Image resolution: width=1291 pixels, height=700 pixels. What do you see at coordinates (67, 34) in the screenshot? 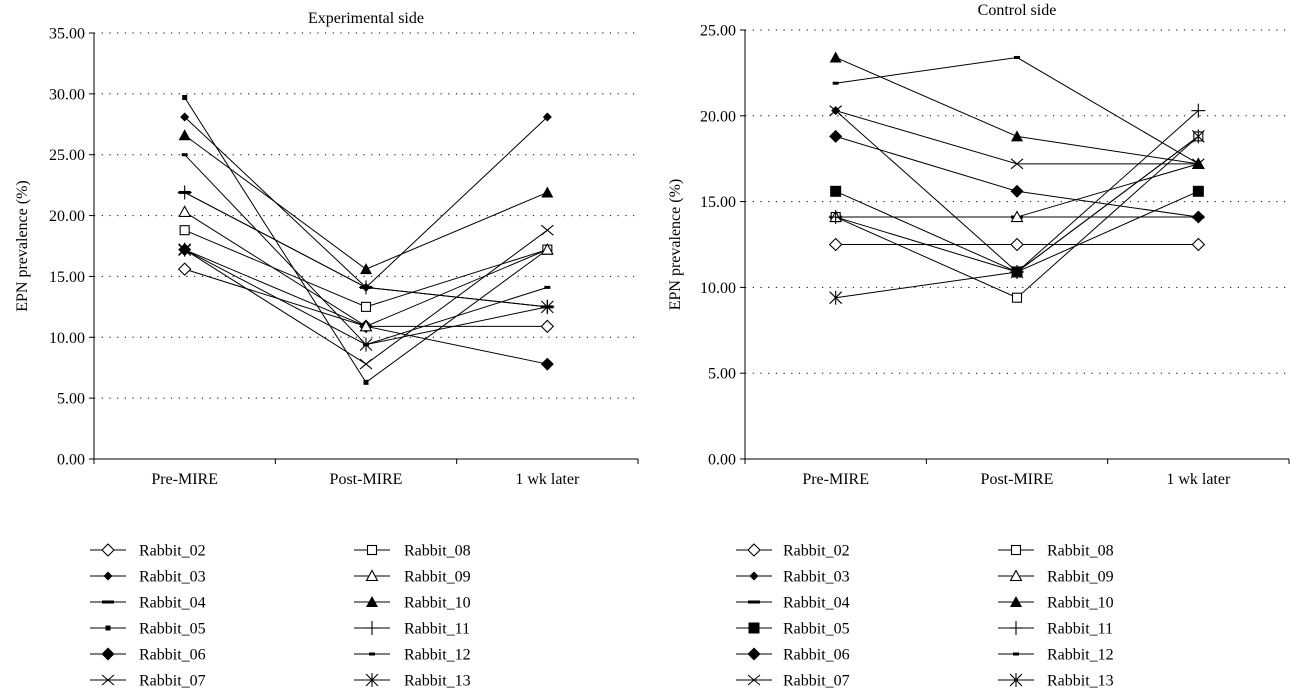
I see `y-tick-label: 35.00` at bounding box center [67, 34].